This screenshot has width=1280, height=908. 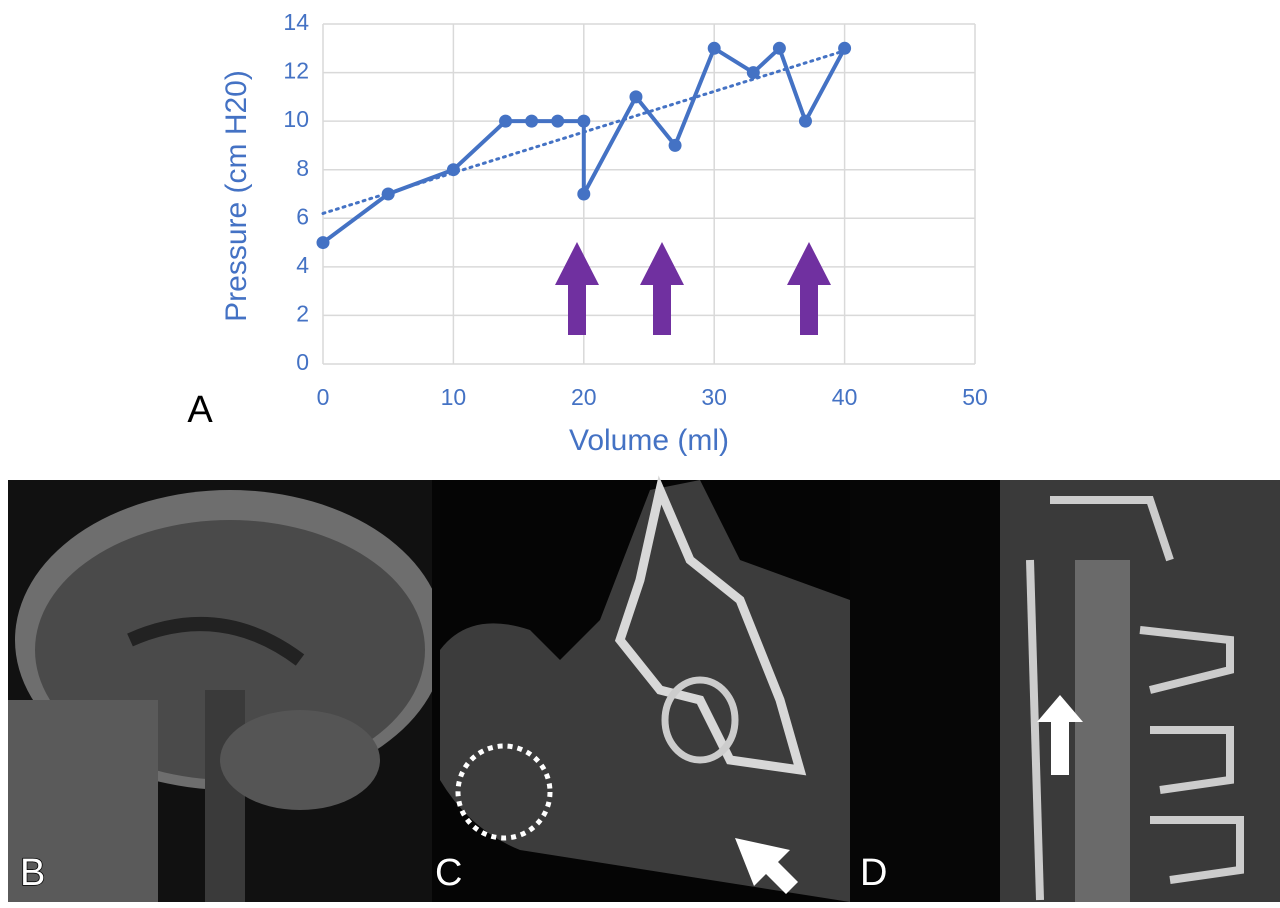 I want to click on brainstem, so click(x=225, y=796).